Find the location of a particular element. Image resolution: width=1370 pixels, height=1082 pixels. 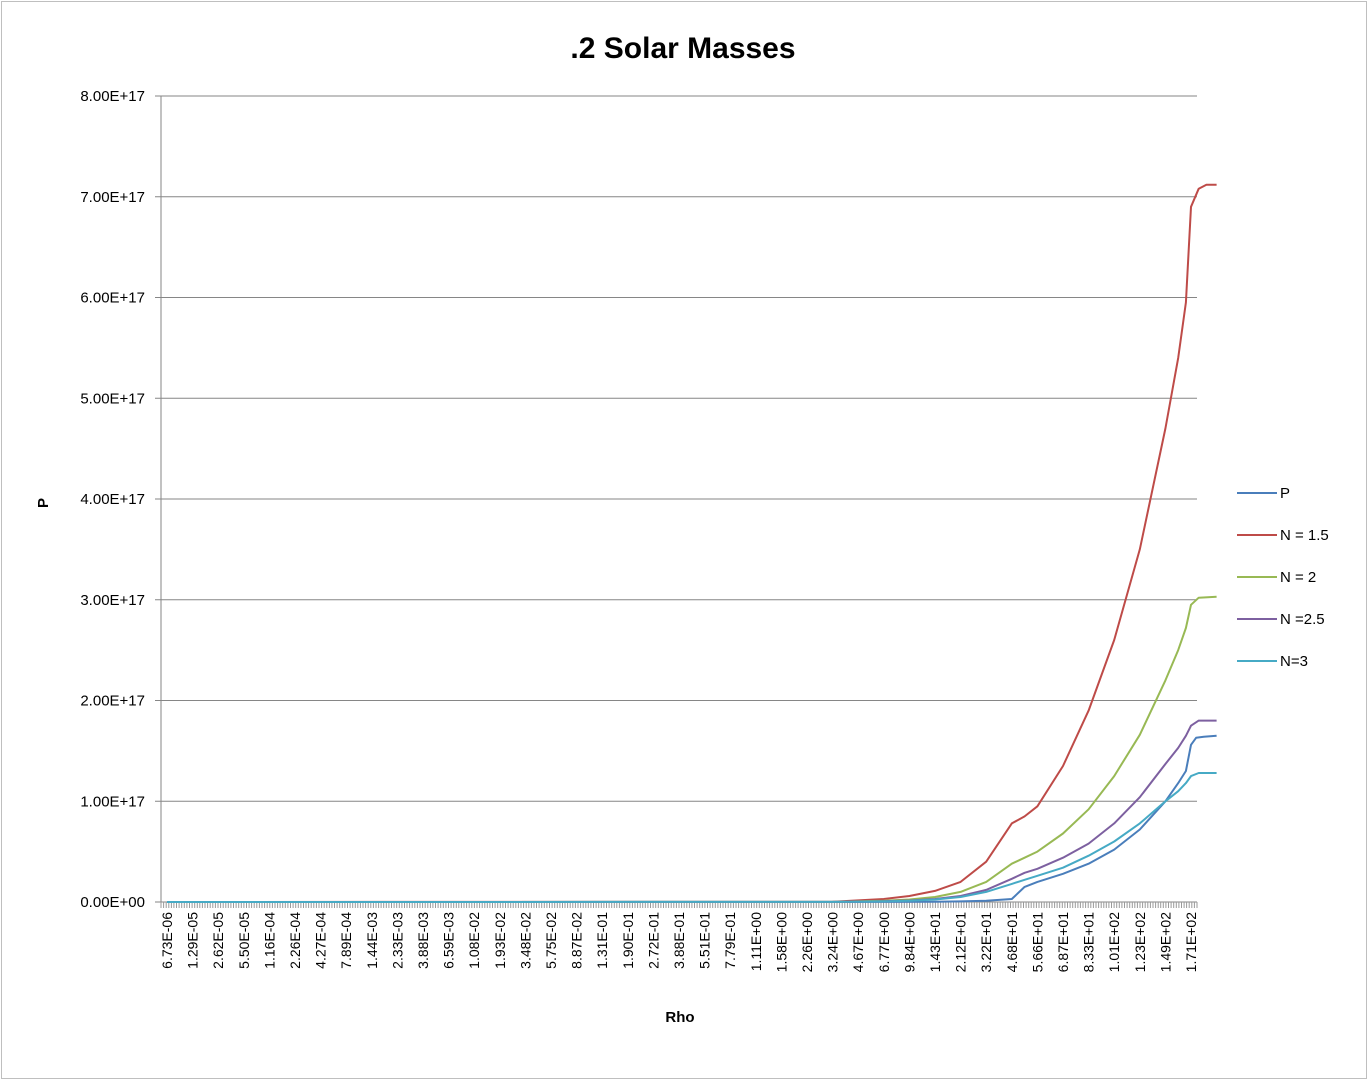

x-tick-label: 3.88E-01 is located at coordinates (679, 940).